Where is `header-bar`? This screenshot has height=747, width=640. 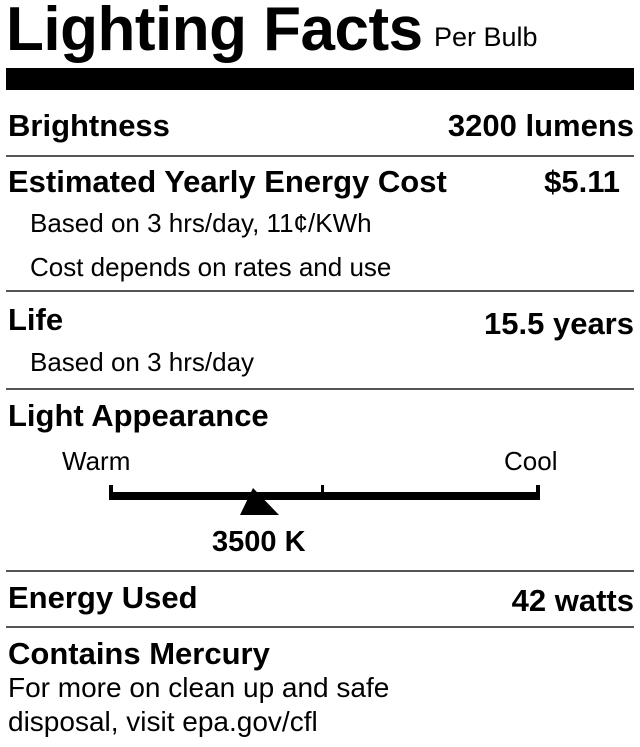
header-bar is located at coordinates (320, 79).